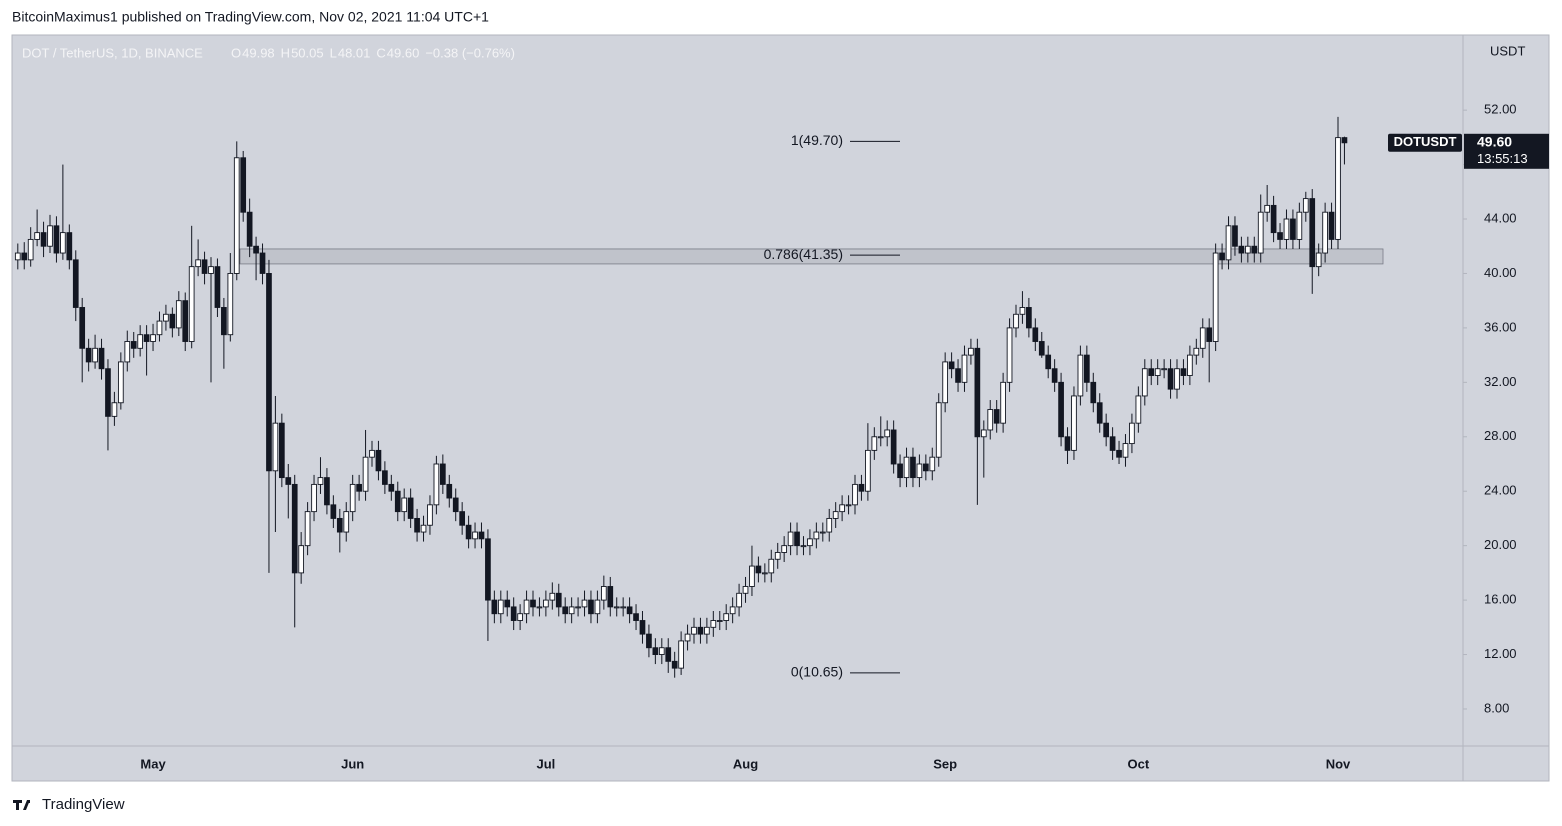 The height and width of the screenshot is (826, 1562). I want to click on y-tick-label: 40.00, so click(1500, 272).